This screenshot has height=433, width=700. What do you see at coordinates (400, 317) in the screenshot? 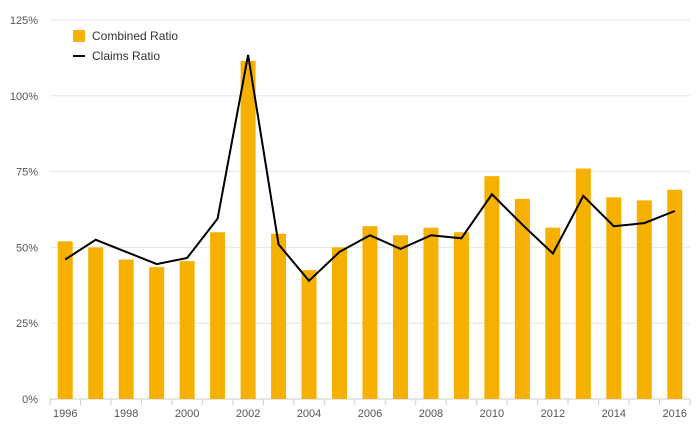
I see `bar-2007` at bounding box center [400, 317].